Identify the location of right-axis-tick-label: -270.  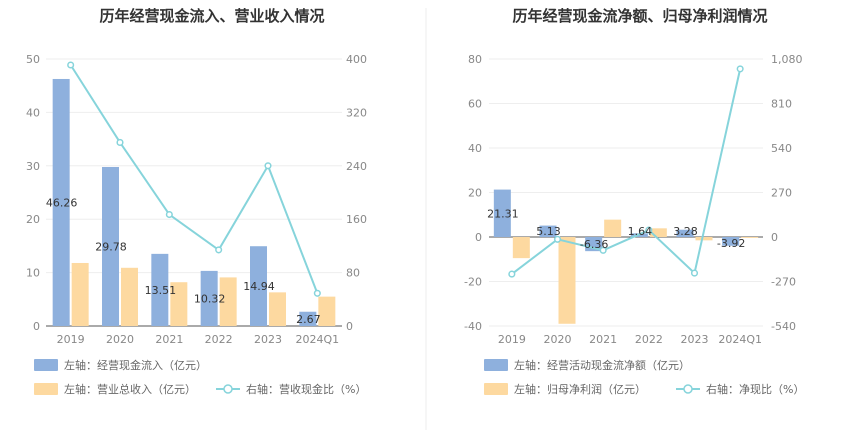
(783, 282).